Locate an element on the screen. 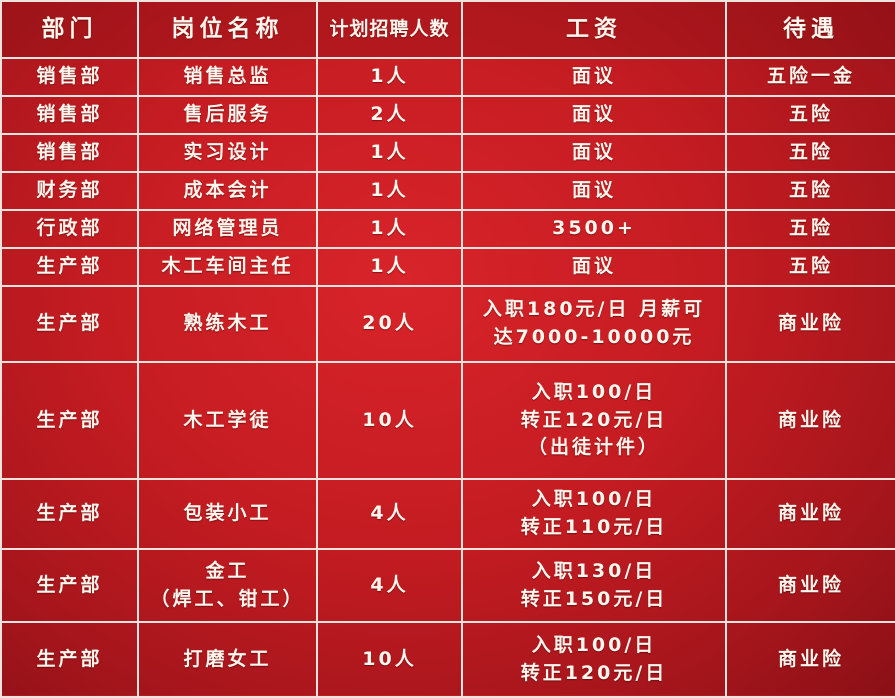 Image resolution: width=895 pixels, height=698 pixels. salary-cell: 3500+ is located at coordinates (594, 229).